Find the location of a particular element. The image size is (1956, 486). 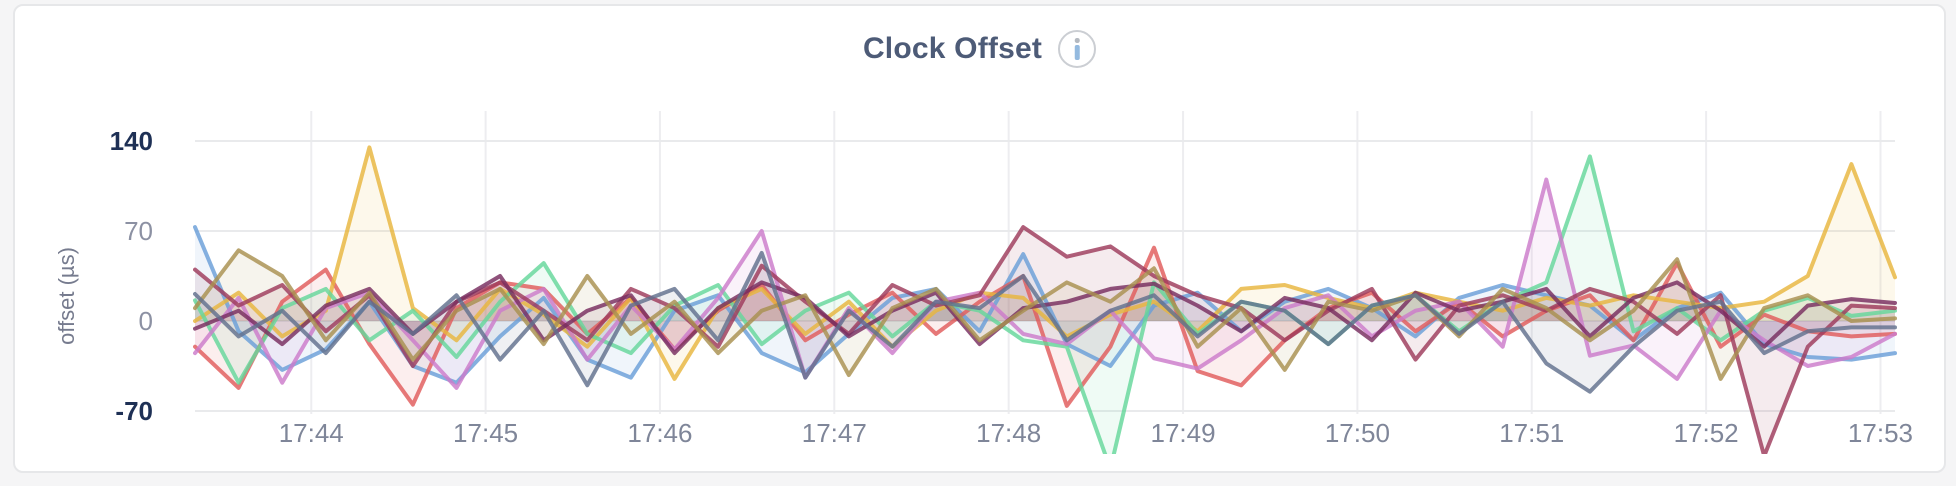

y-tick-label: -70 is located at coordinates (134, 411).